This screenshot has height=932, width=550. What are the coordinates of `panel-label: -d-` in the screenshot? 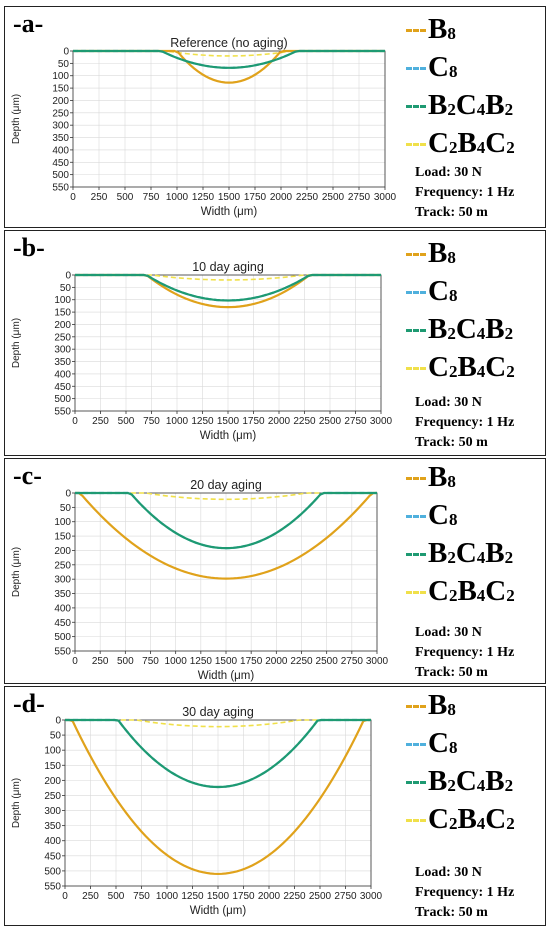 It's located at (29, 703).